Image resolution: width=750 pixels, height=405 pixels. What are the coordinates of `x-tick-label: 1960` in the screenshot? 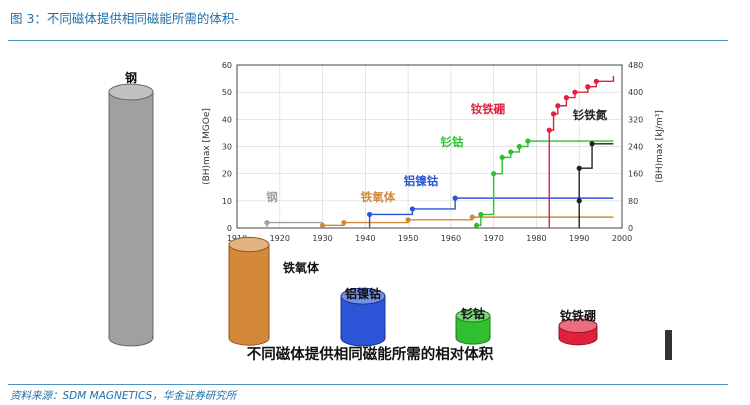 It's located at (451, 238).